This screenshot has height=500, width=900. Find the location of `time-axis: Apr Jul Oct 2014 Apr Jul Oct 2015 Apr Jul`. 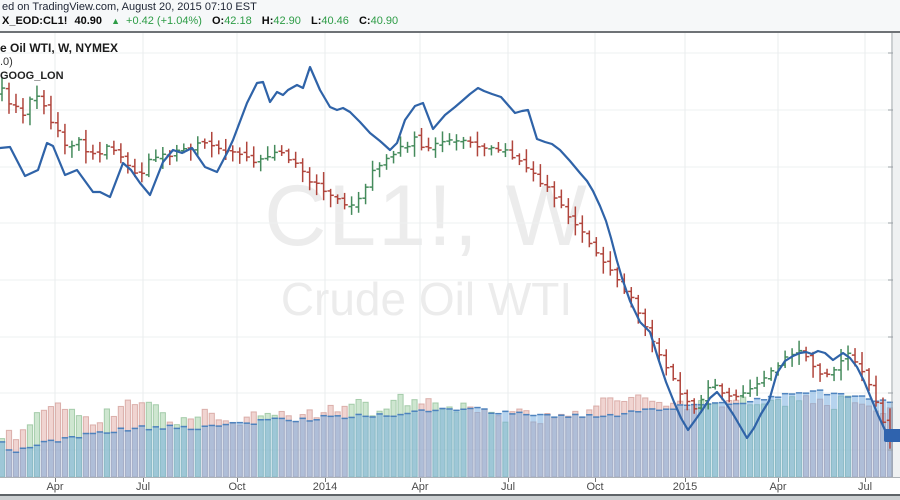

time-axis: Apr Jul Oct 2014 Apr Jul Oct 2015 Apr Jul is located at coordinates (450, 485).